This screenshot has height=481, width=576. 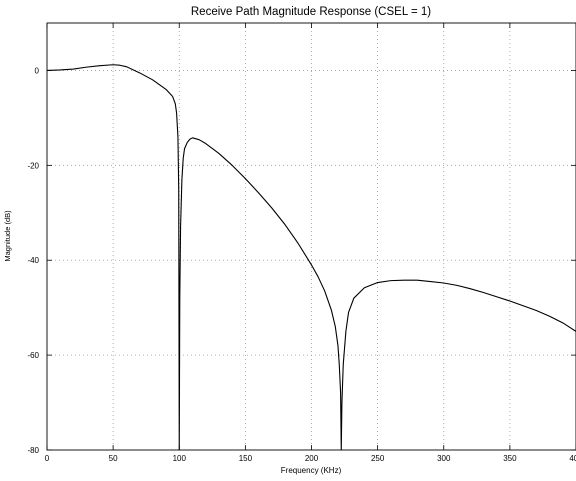 What do you see at coordinates (312, 458) in the screenshot?
I see `x-tick-label: 200` at bounding box center [312, 458].